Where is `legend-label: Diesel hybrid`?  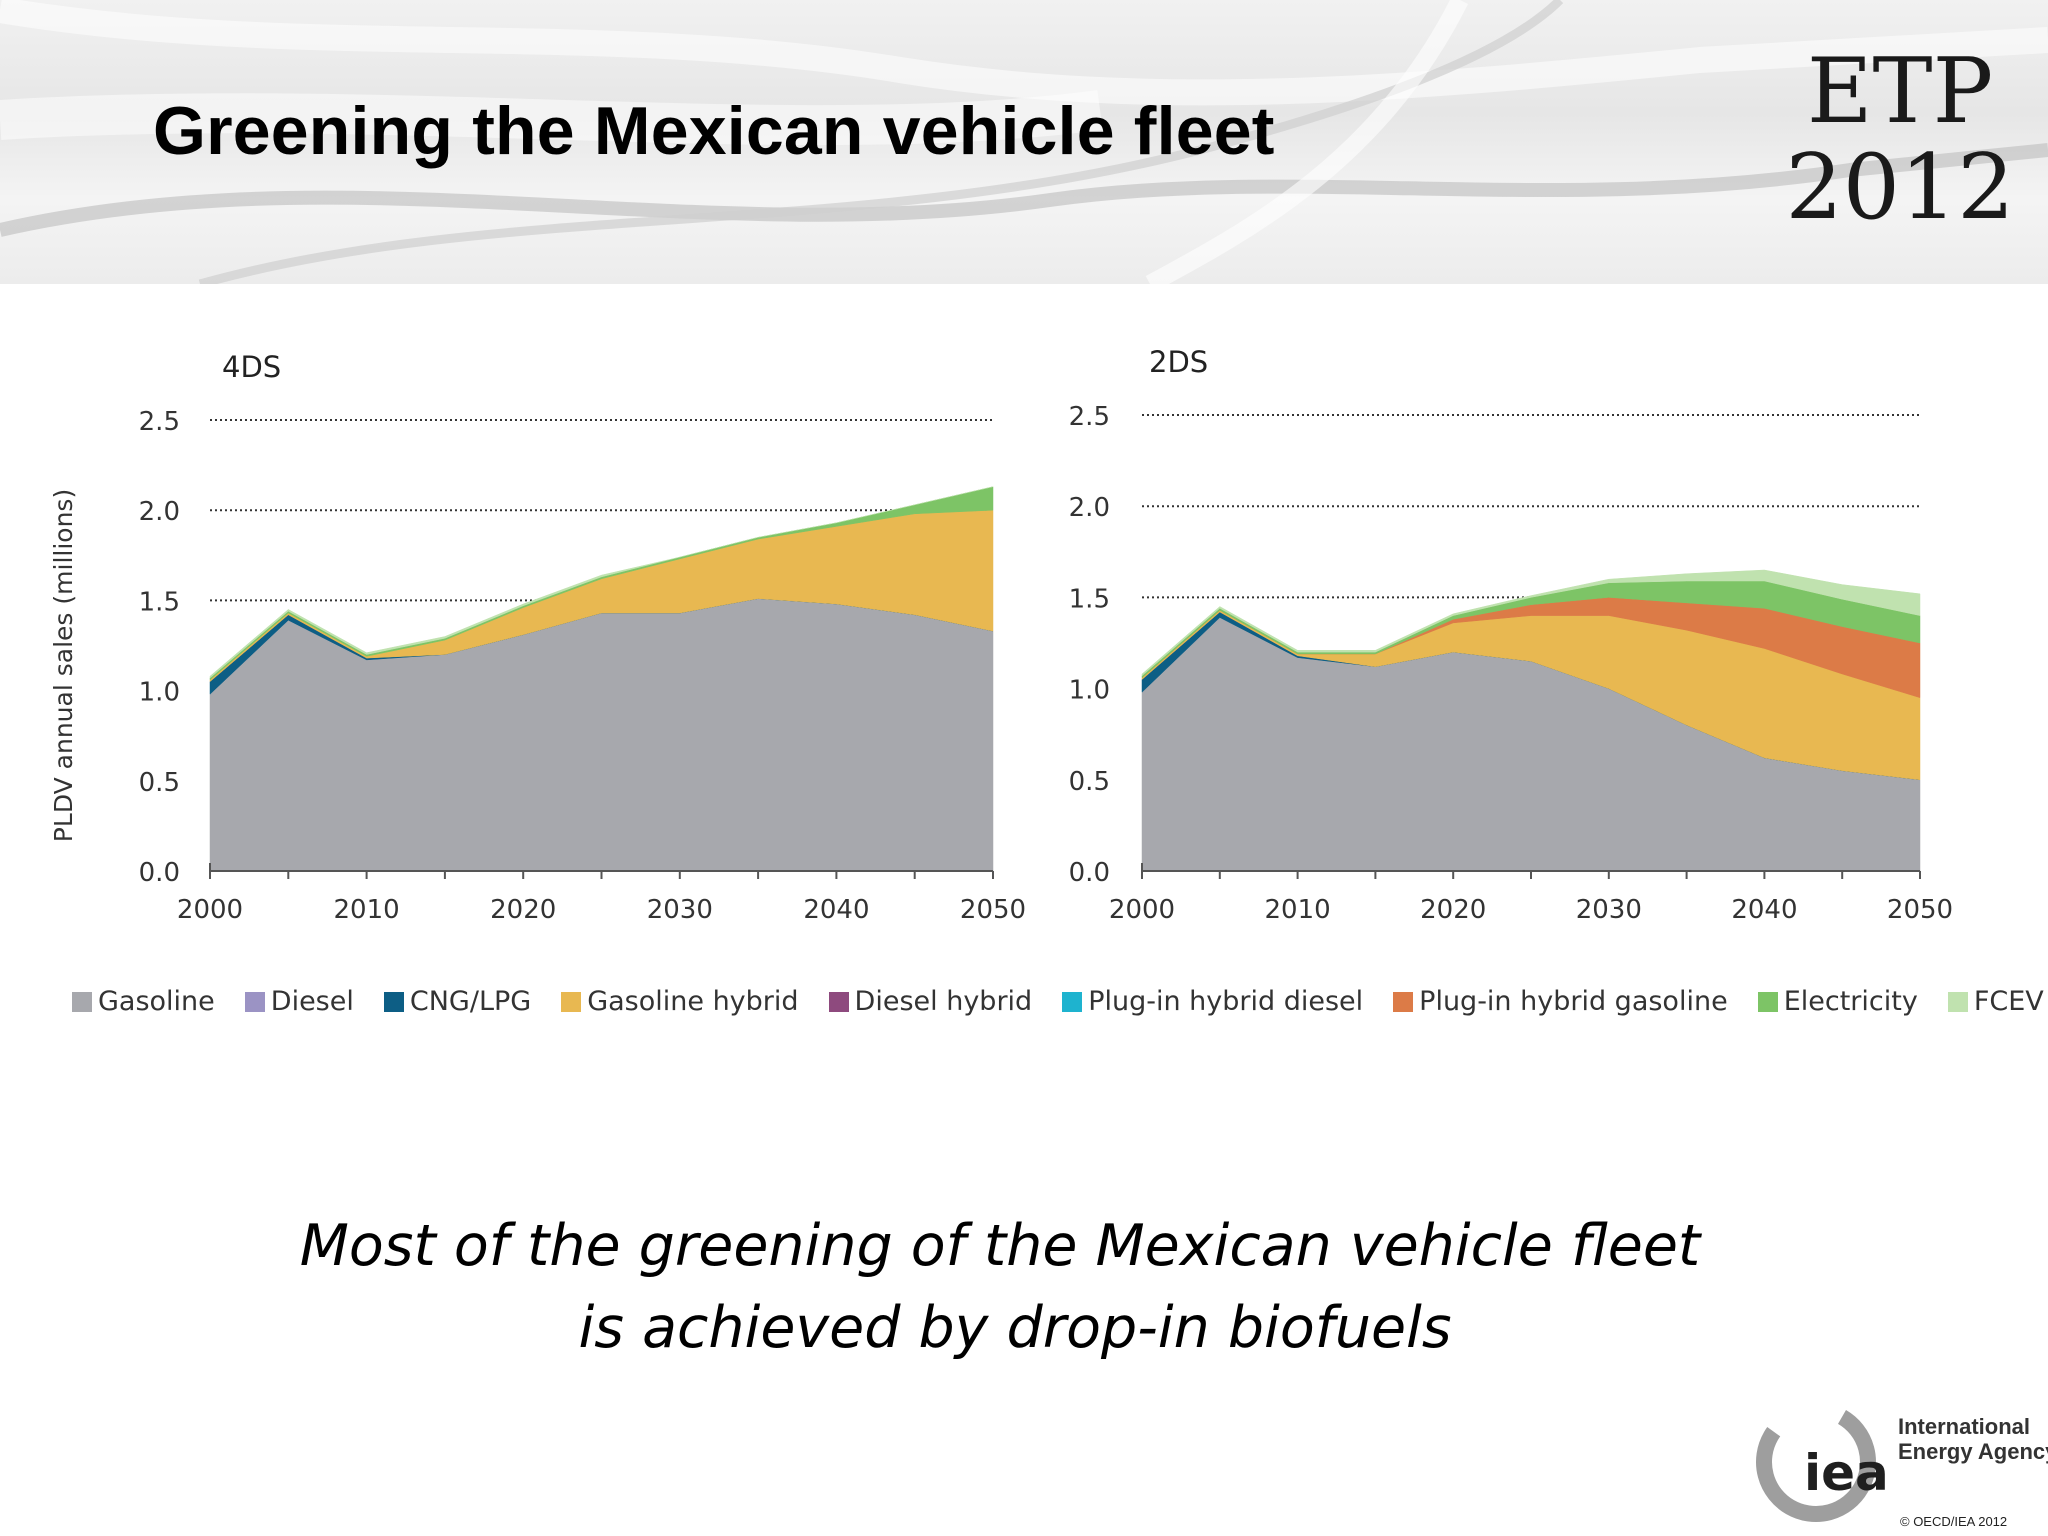
legend-label: Diesel hybrid is located at coordinates (943, 1001).